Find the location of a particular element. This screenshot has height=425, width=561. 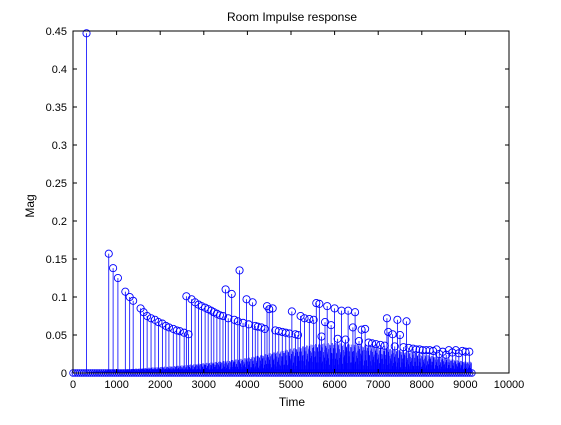

x-tick-label: 7000 is located at coordinates (378, 385).